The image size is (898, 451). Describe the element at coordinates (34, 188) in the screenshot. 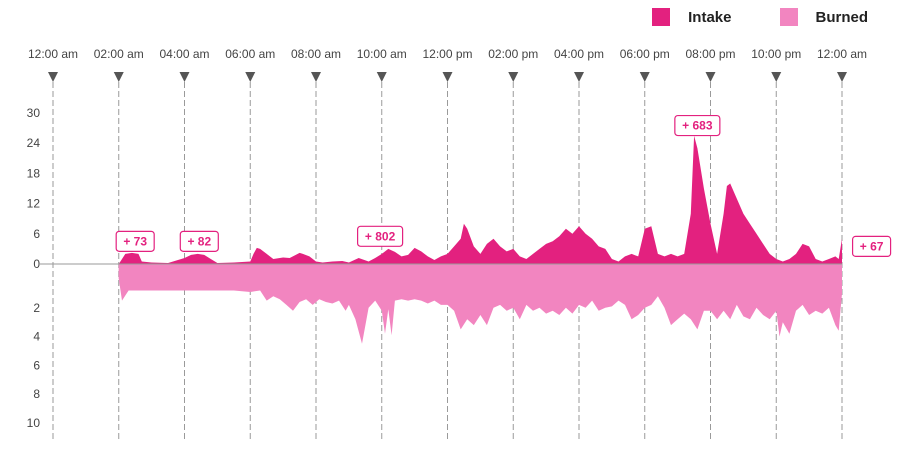

I see `y-axis-intake: 30 24 18 12 6 0` at that location.